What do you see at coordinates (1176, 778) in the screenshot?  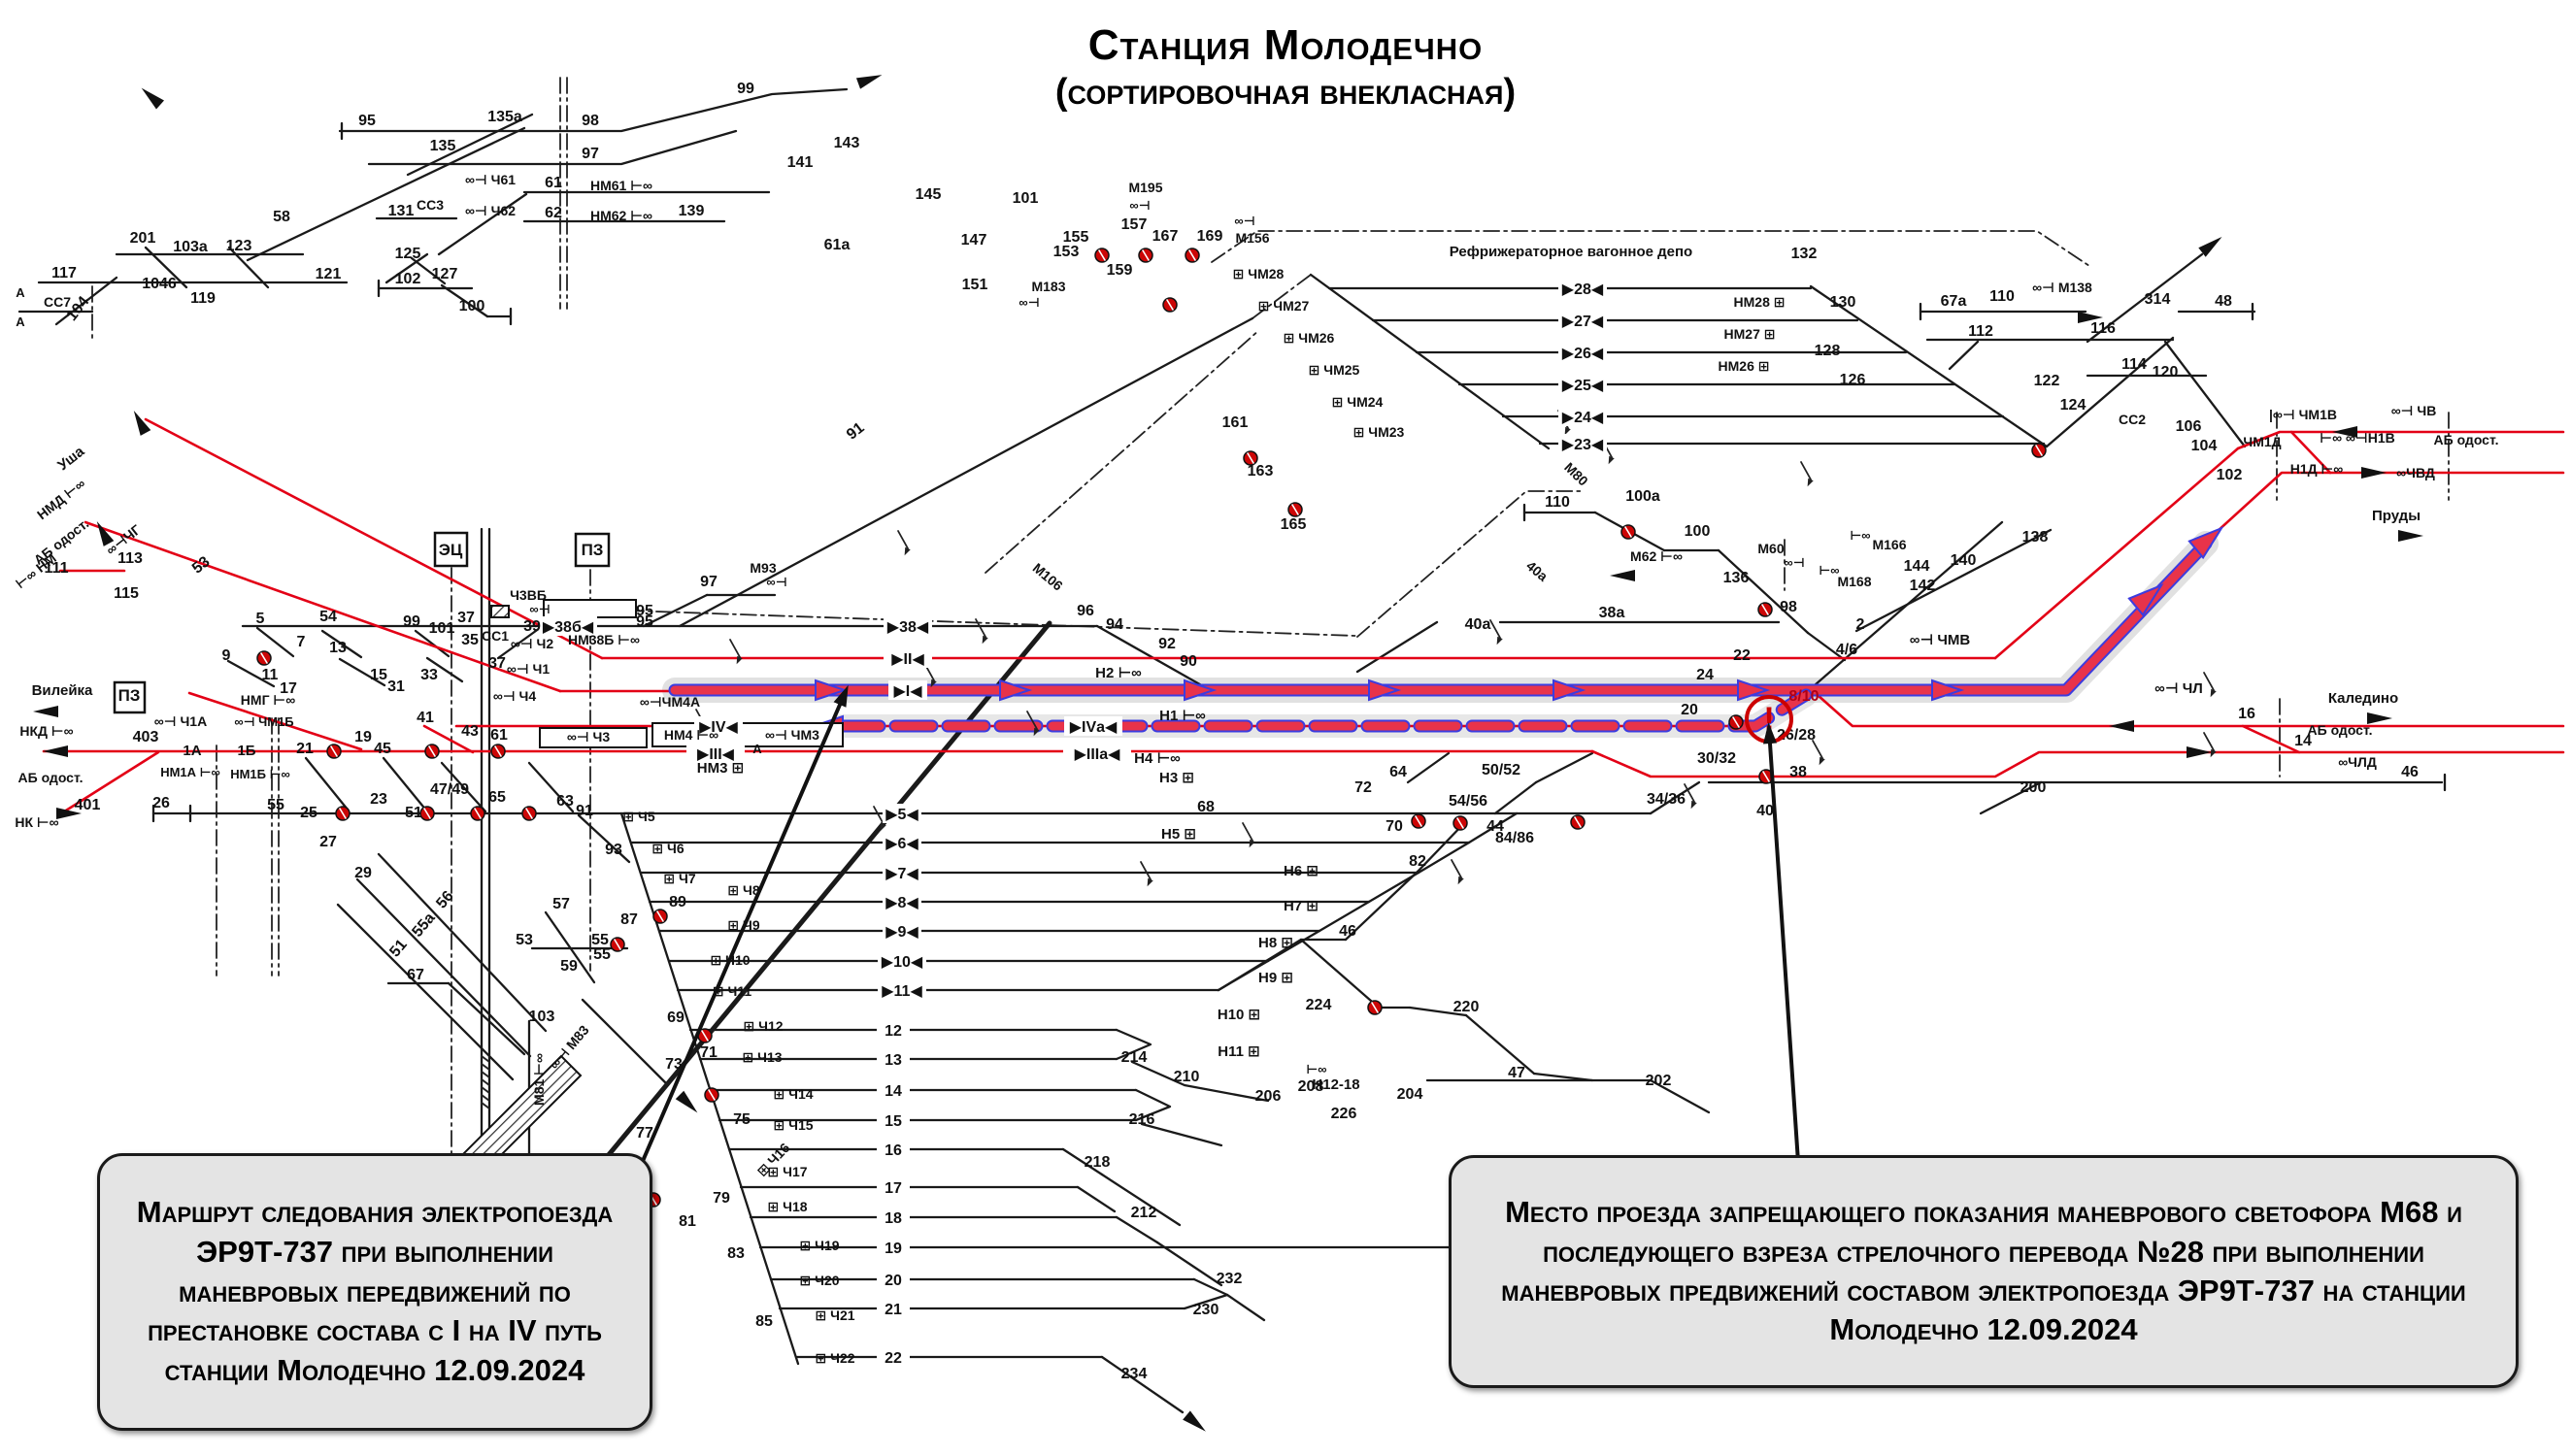 I see `diagram-label: Н3 ⊞` at bounding box center [1176, 778].